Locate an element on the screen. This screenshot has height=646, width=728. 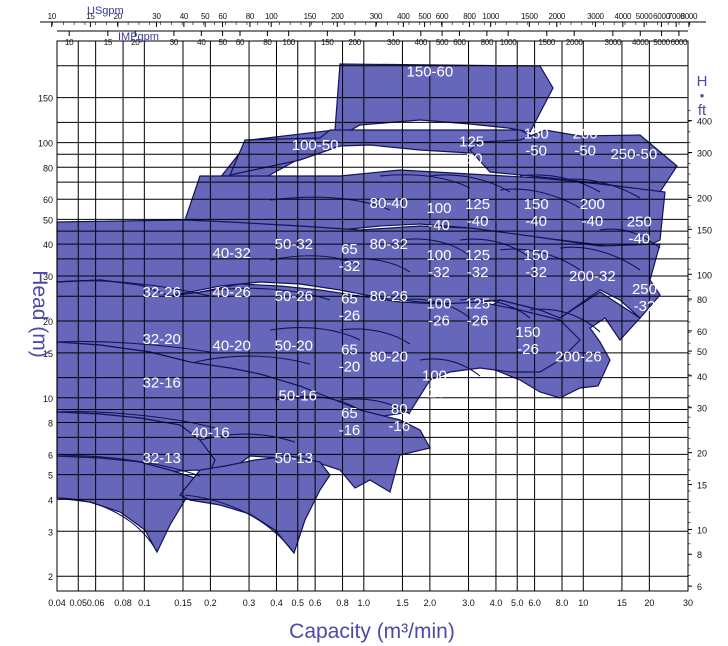
region-label-line: -20 is located at coordinates (435, 392).